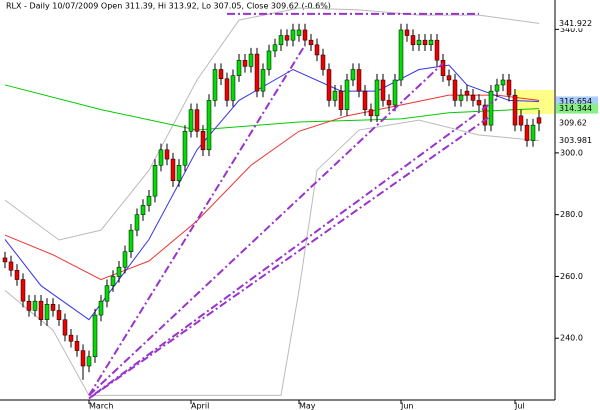  Describe the element at coordinates (534, 102) in the screenshot. I see `highlight-box` at that location.